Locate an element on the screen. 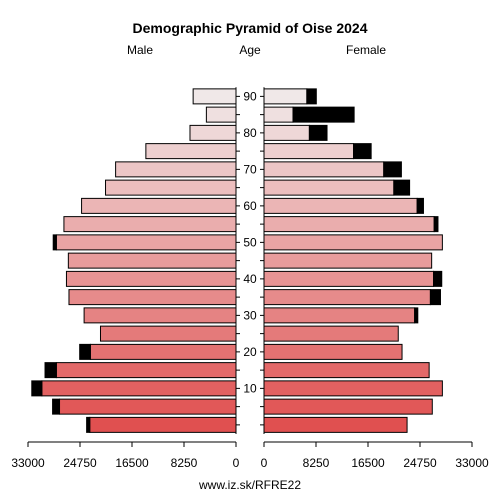 The width and height of the screenshot is (500, 500). female-x-tick-label: 16500 is located at coordinates (368, 463).